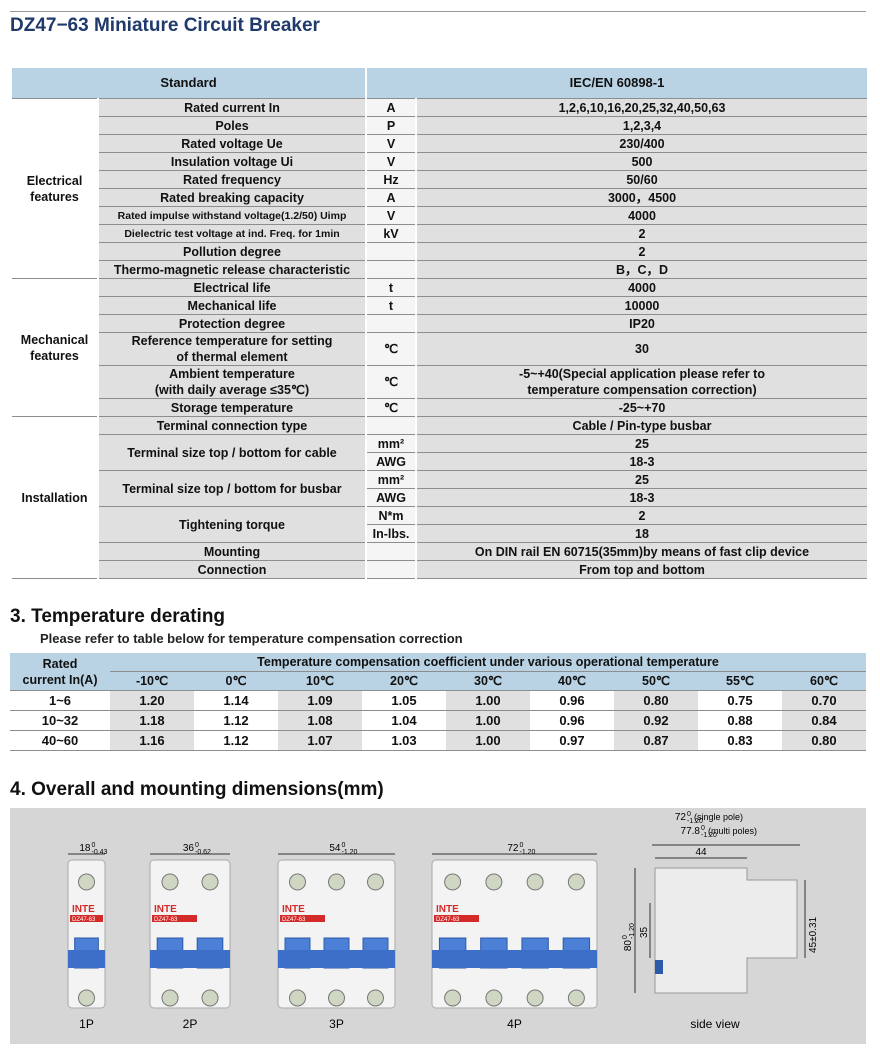 This screenshot has height=1049, width=880. Describe the element at coordinates (718, 817) in the screenshot. I see `dimension-note: (single pole)` at that location.